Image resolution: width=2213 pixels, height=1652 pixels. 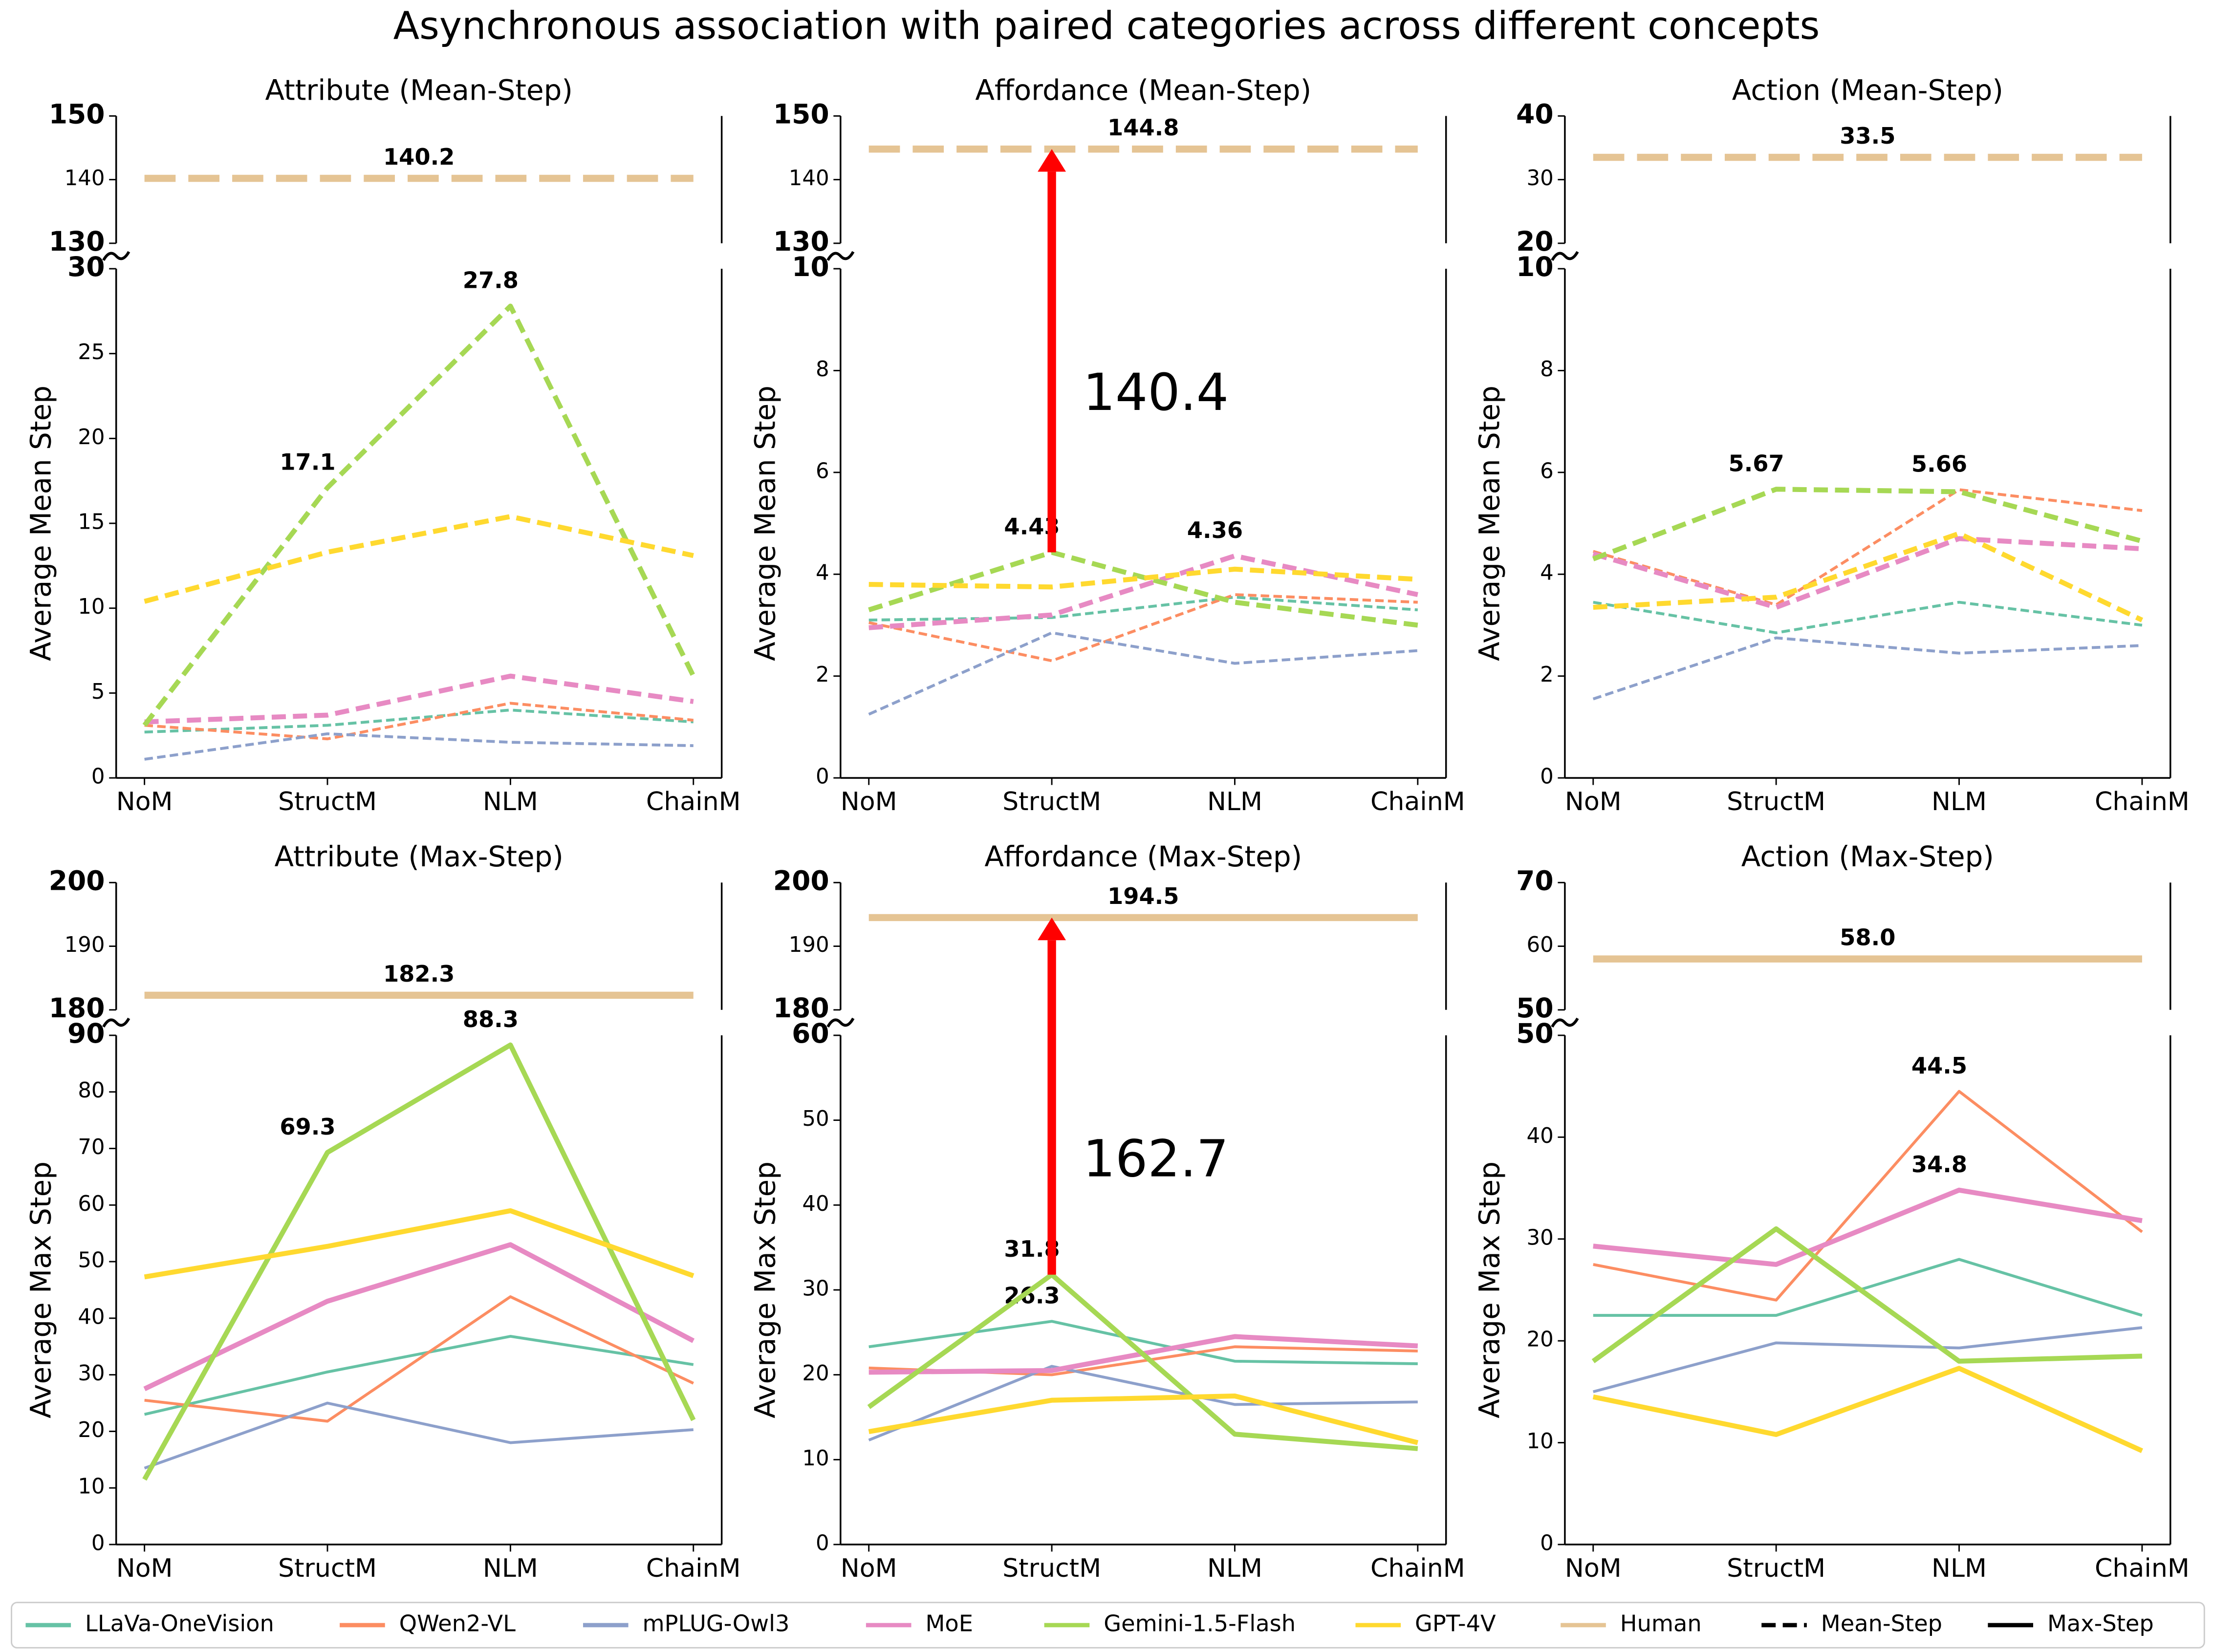 What do you see at coordinates (1867, 90) in the screenshot?
I see `subplot-title: Action (Mean-Step)` at bounding box center [1867, 90].